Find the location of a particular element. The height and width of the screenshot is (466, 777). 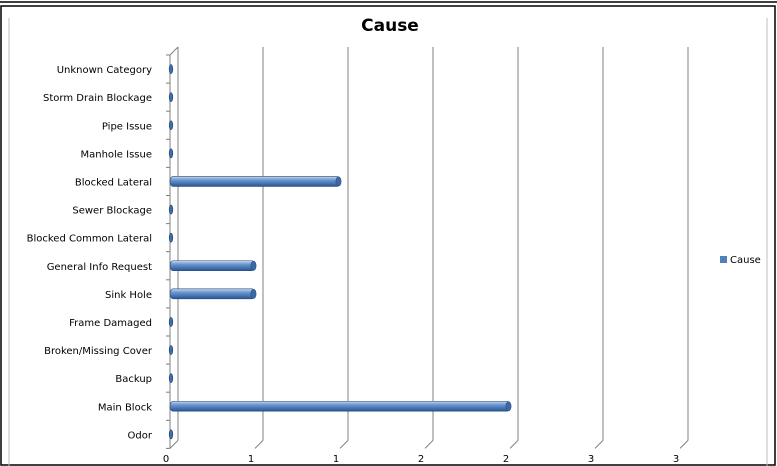

axis-top-edge is located at coordinates (174, 51).